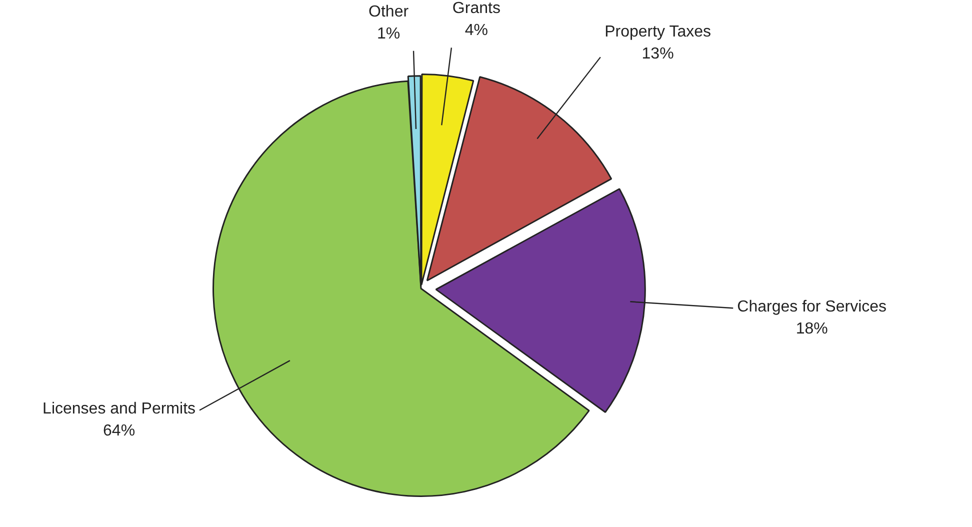 The width and height of the screenshot is (972, 527). What do you see at coordinates (657, 32) in the screenshot?
I see `slice-label: Property Taxes` at bounding box center [657, 32].